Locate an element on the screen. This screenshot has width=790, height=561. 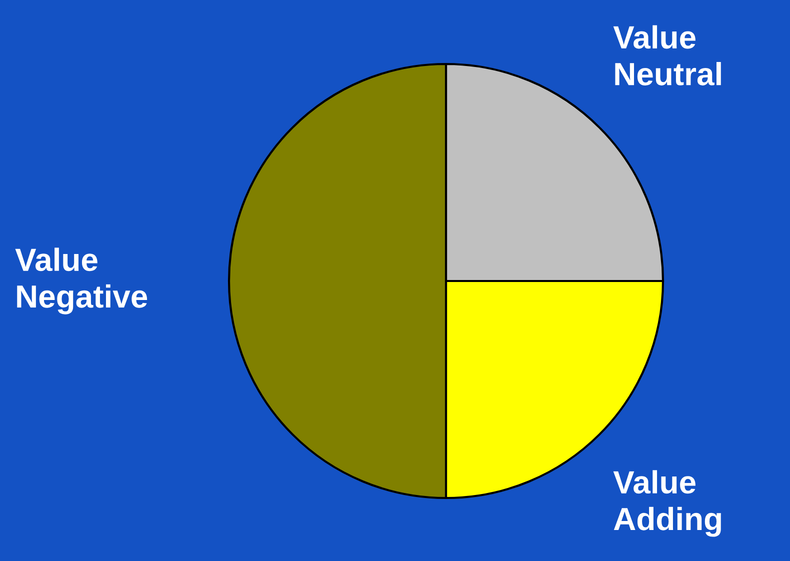
slice-label: Value Adding is located at coordinates (667, 503).